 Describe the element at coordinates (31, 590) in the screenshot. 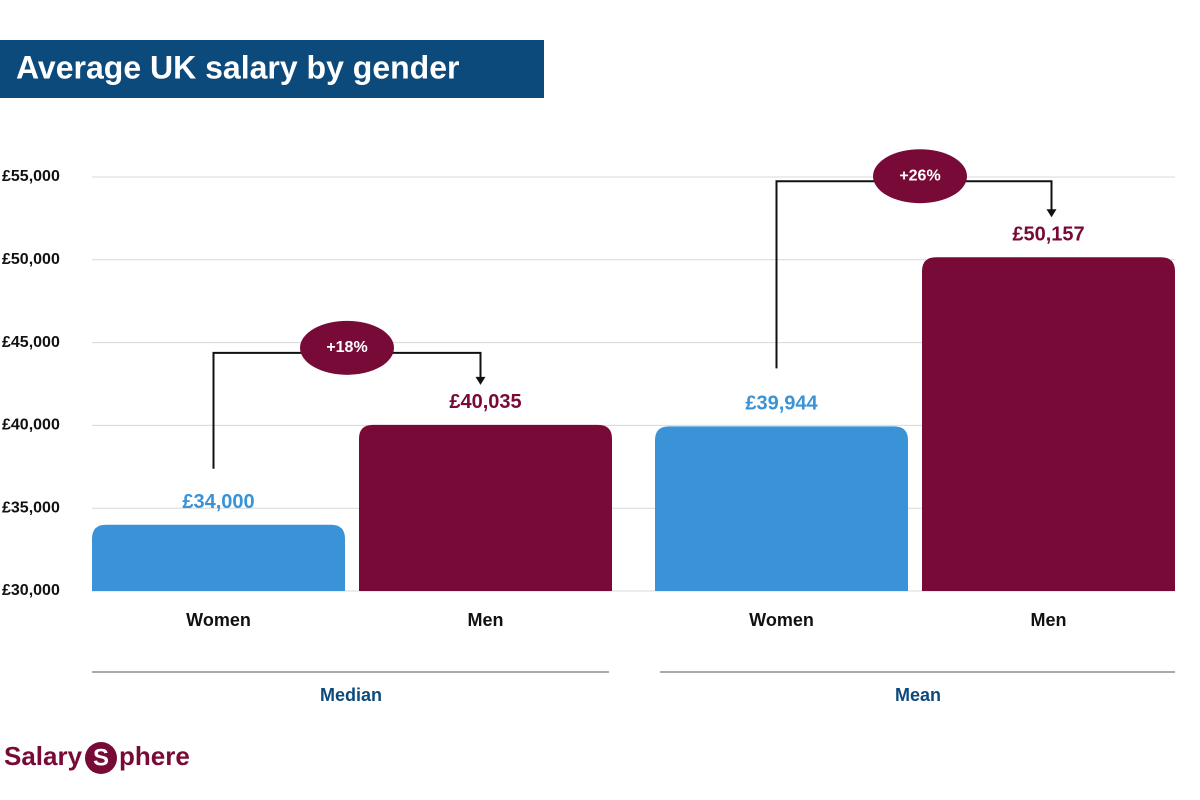

I see `y-tick-label: £30,000` at that location.